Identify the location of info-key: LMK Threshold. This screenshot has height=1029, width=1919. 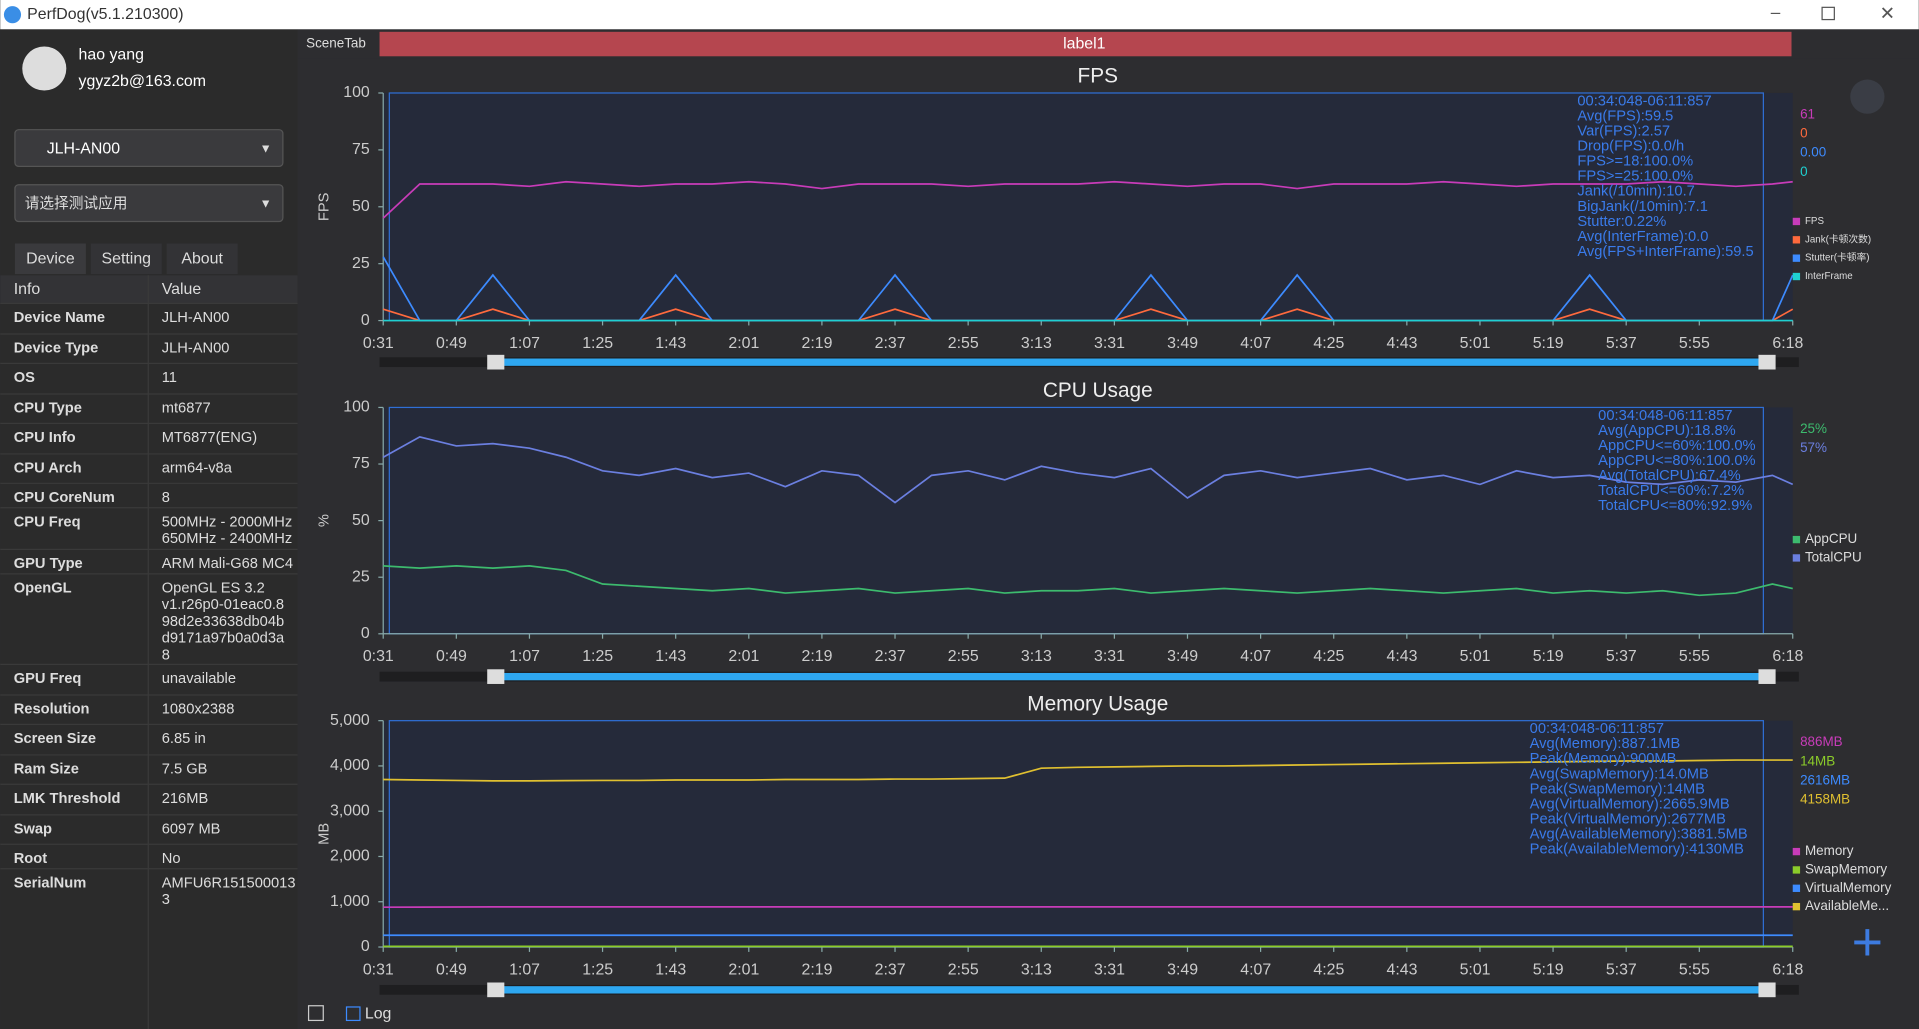
(67, 799).